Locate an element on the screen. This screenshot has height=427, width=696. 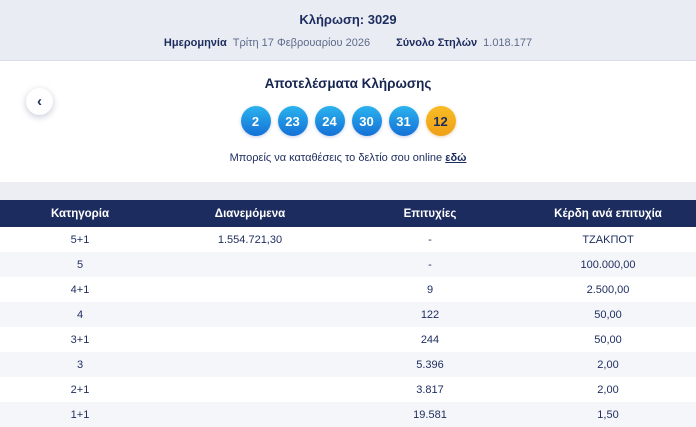
table-row: 3 5.396 2,00 is located at coordinates (348, 364).